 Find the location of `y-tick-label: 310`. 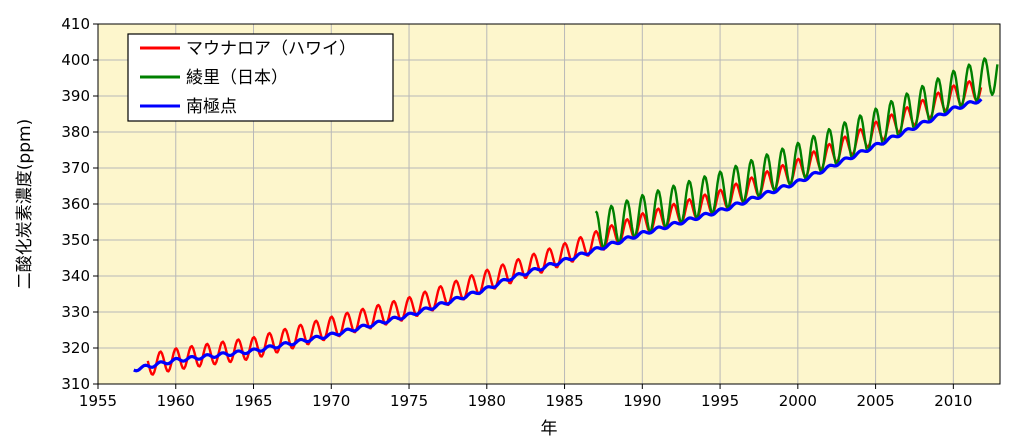

y-tick-label: 310 is located at coordinates (75, 384).